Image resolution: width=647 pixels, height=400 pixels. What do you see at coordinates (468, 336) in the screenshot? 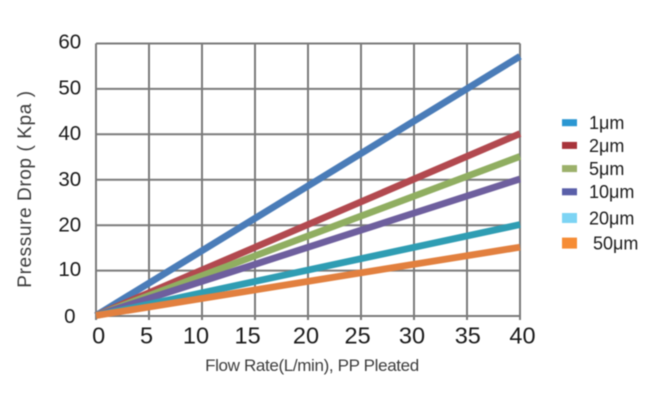
I see `svg-text: 35` at bounding box center [468, 336].